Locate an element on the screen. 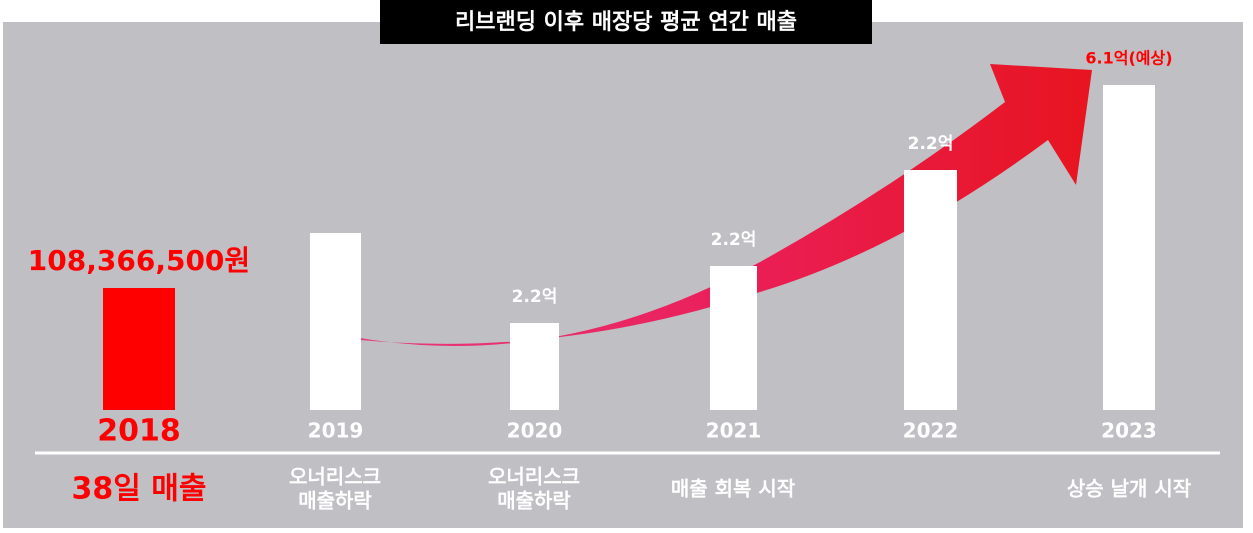 The height and width of the screenshot is (533, 1253). year-label: 2020 is located at coordinates (535, 431).